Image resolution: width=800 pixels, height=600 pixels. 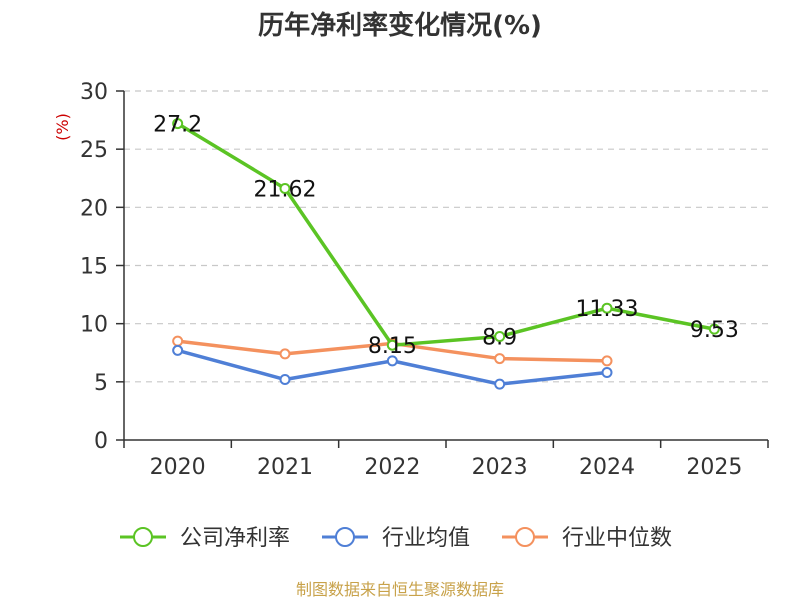 I want to click on x-tick-label-2025: 2025, so click(x=714, y=467).